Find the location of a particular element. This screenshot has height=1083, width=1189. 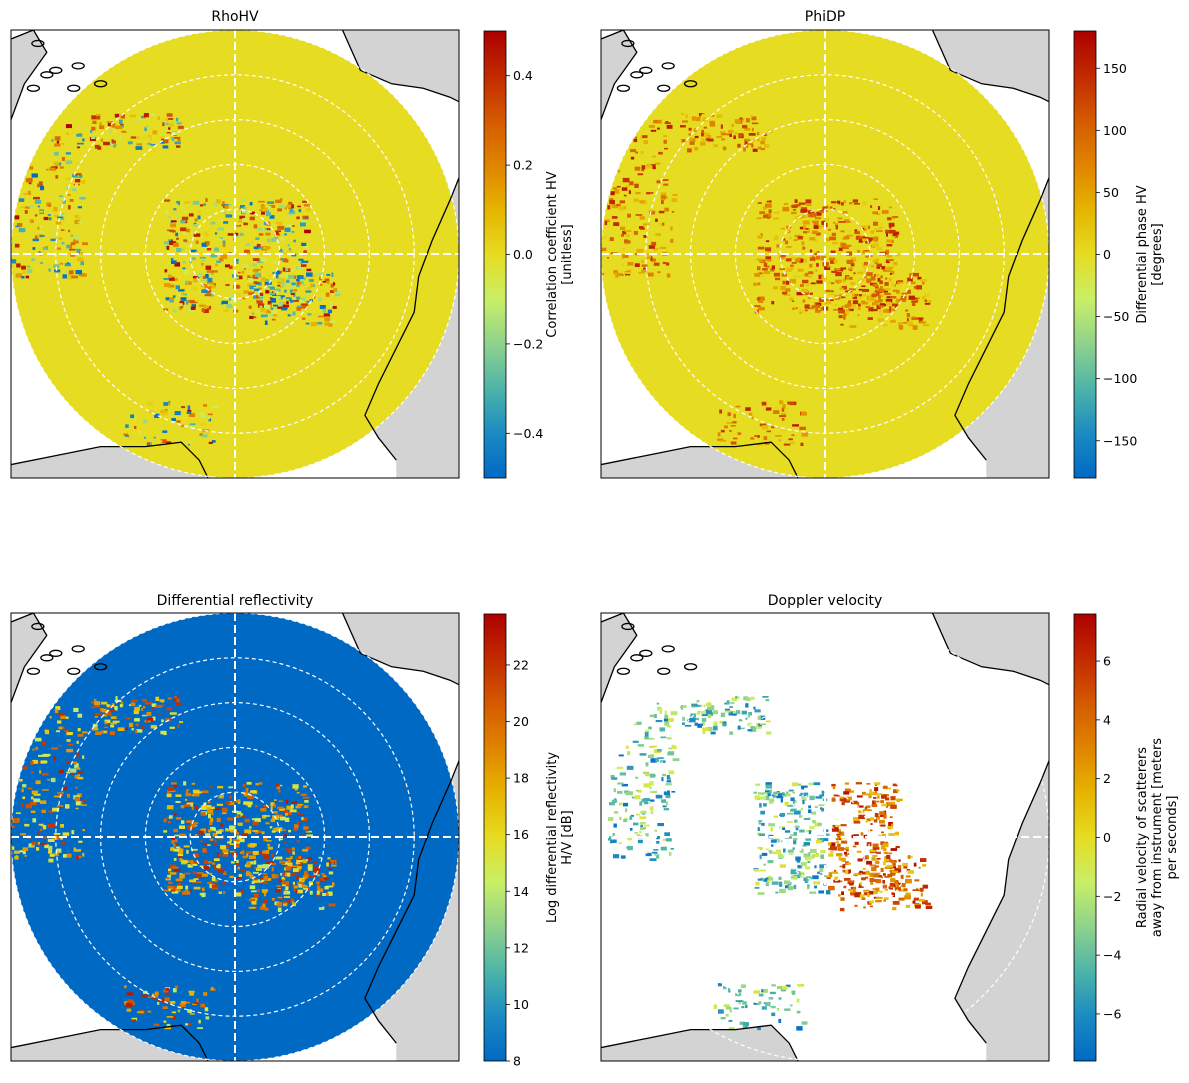

colorbar-label: Log differential reflectivity is located at coordinates (552, 837).